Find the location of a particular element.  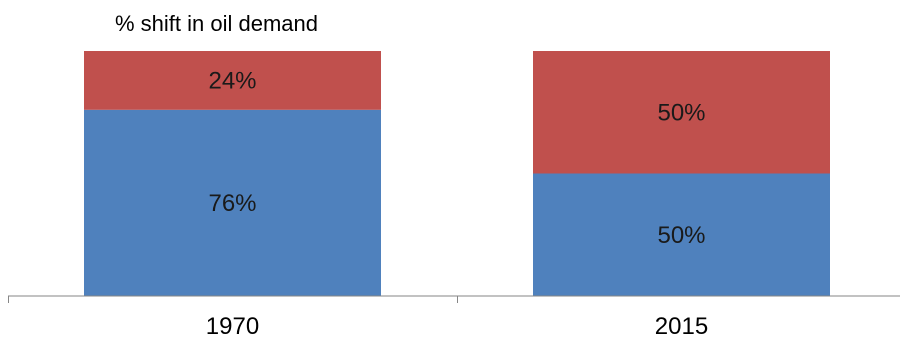

chart-title: % shift in oil demand is located at coordinates (216, 23).